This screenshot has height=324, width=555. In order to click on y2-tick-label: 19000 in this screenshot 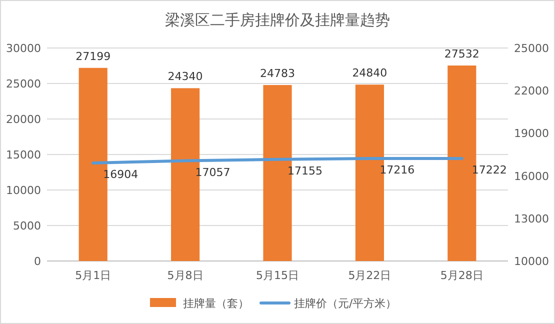, I will do `click(531, 133)`.